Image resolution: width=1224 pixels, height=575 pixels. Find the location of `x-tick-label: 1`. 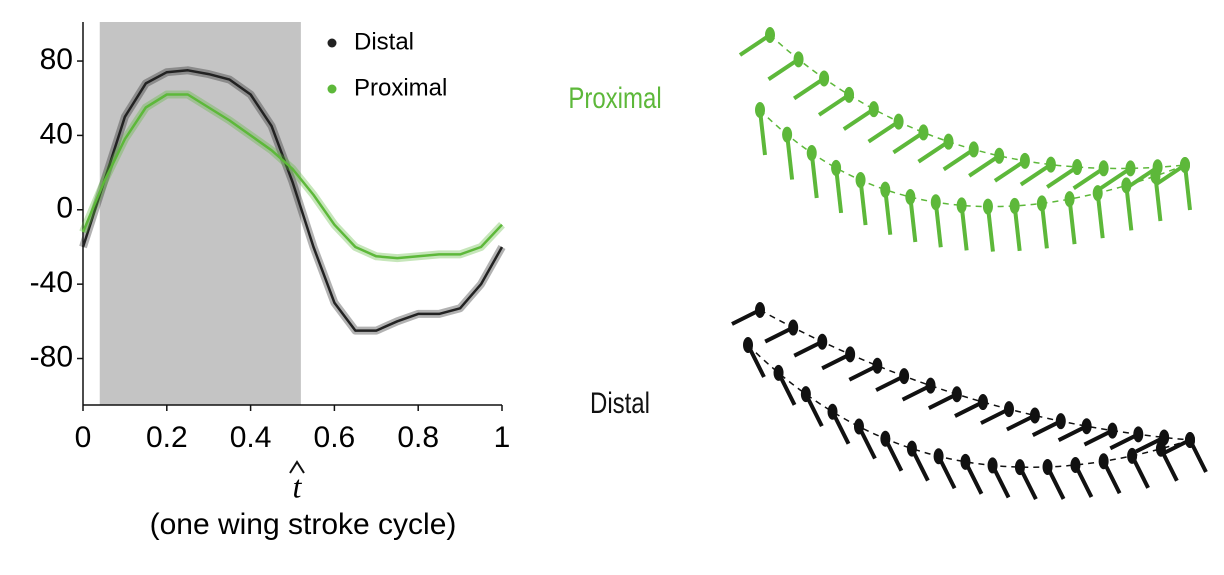

x-tick-label: 1 is located at coordinates (502, 437).